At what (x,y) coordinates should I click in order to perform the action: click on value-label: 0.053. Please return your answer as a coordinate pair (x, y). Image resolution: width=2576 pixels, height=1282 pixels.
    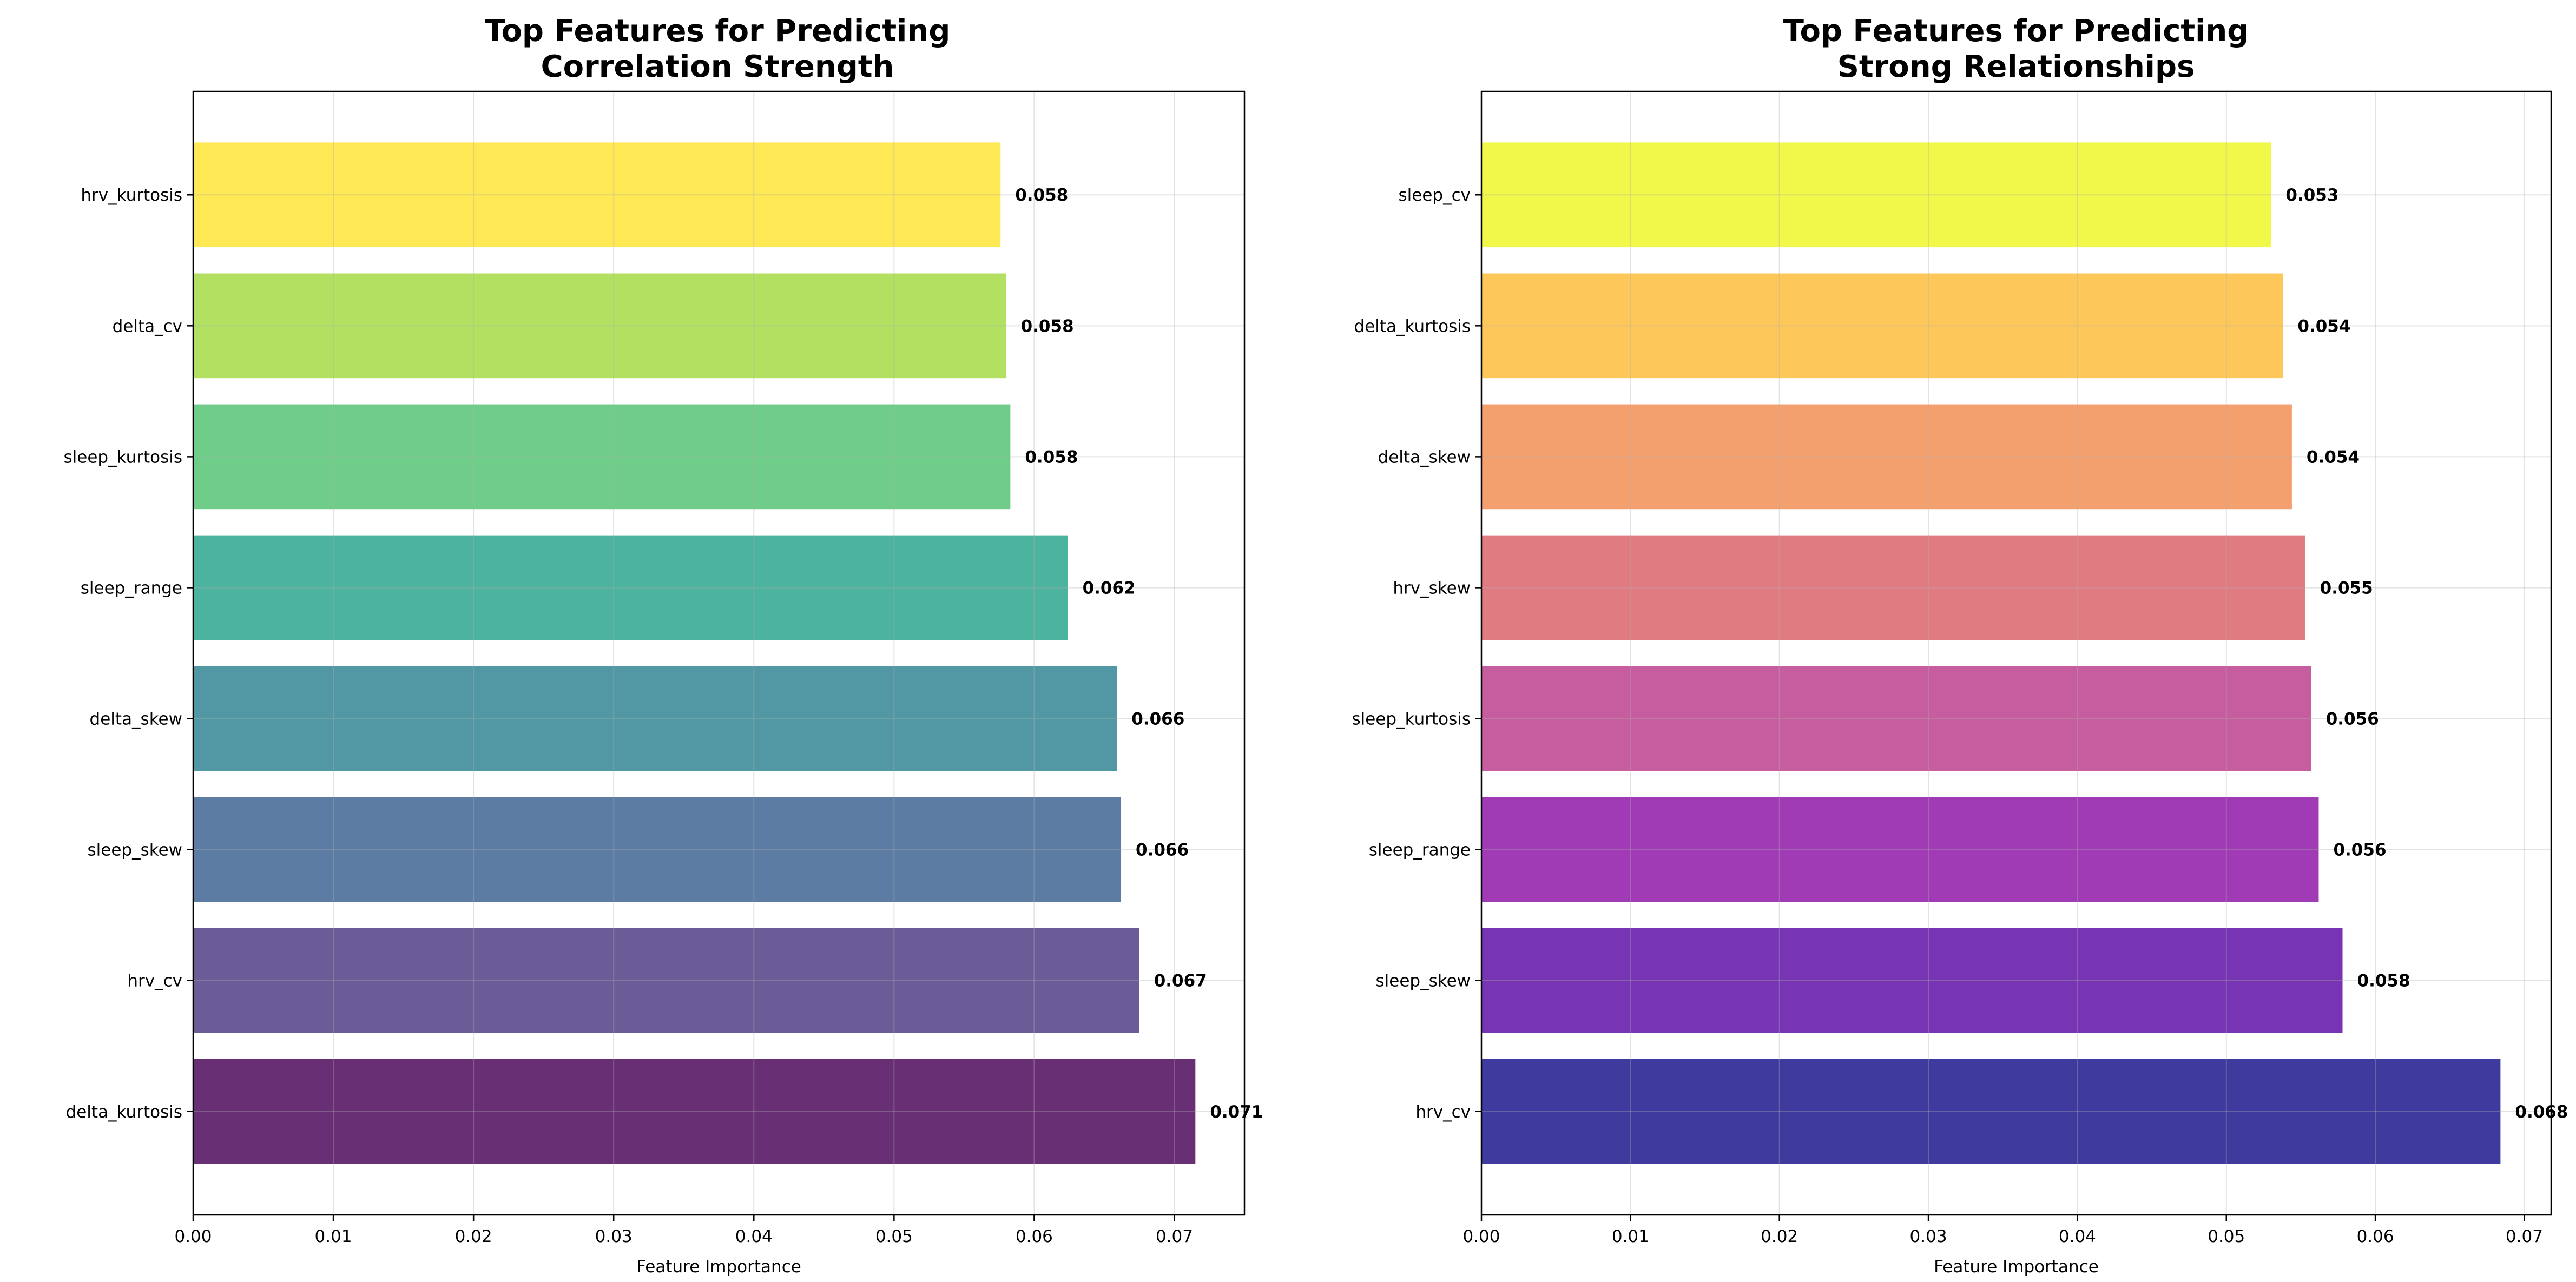
    Looking at the image, I should click on (2311, 195).